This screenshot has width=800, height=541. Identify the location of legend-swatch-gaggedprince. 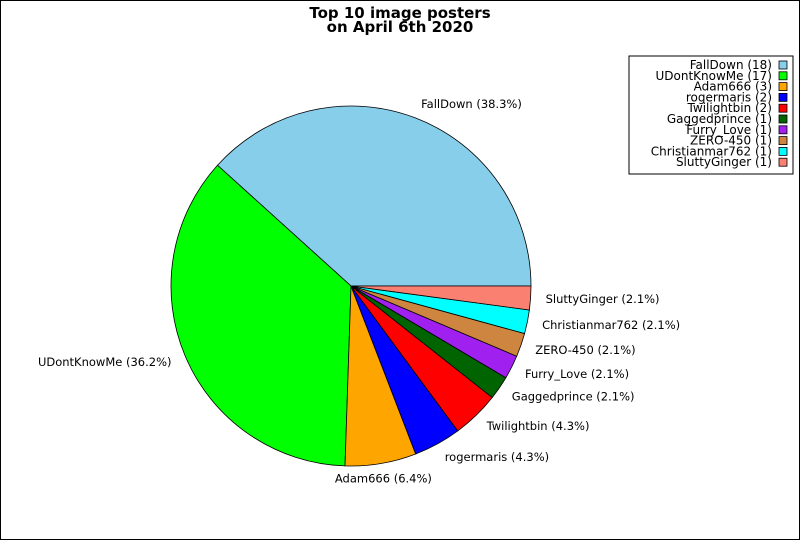
(783, 119).